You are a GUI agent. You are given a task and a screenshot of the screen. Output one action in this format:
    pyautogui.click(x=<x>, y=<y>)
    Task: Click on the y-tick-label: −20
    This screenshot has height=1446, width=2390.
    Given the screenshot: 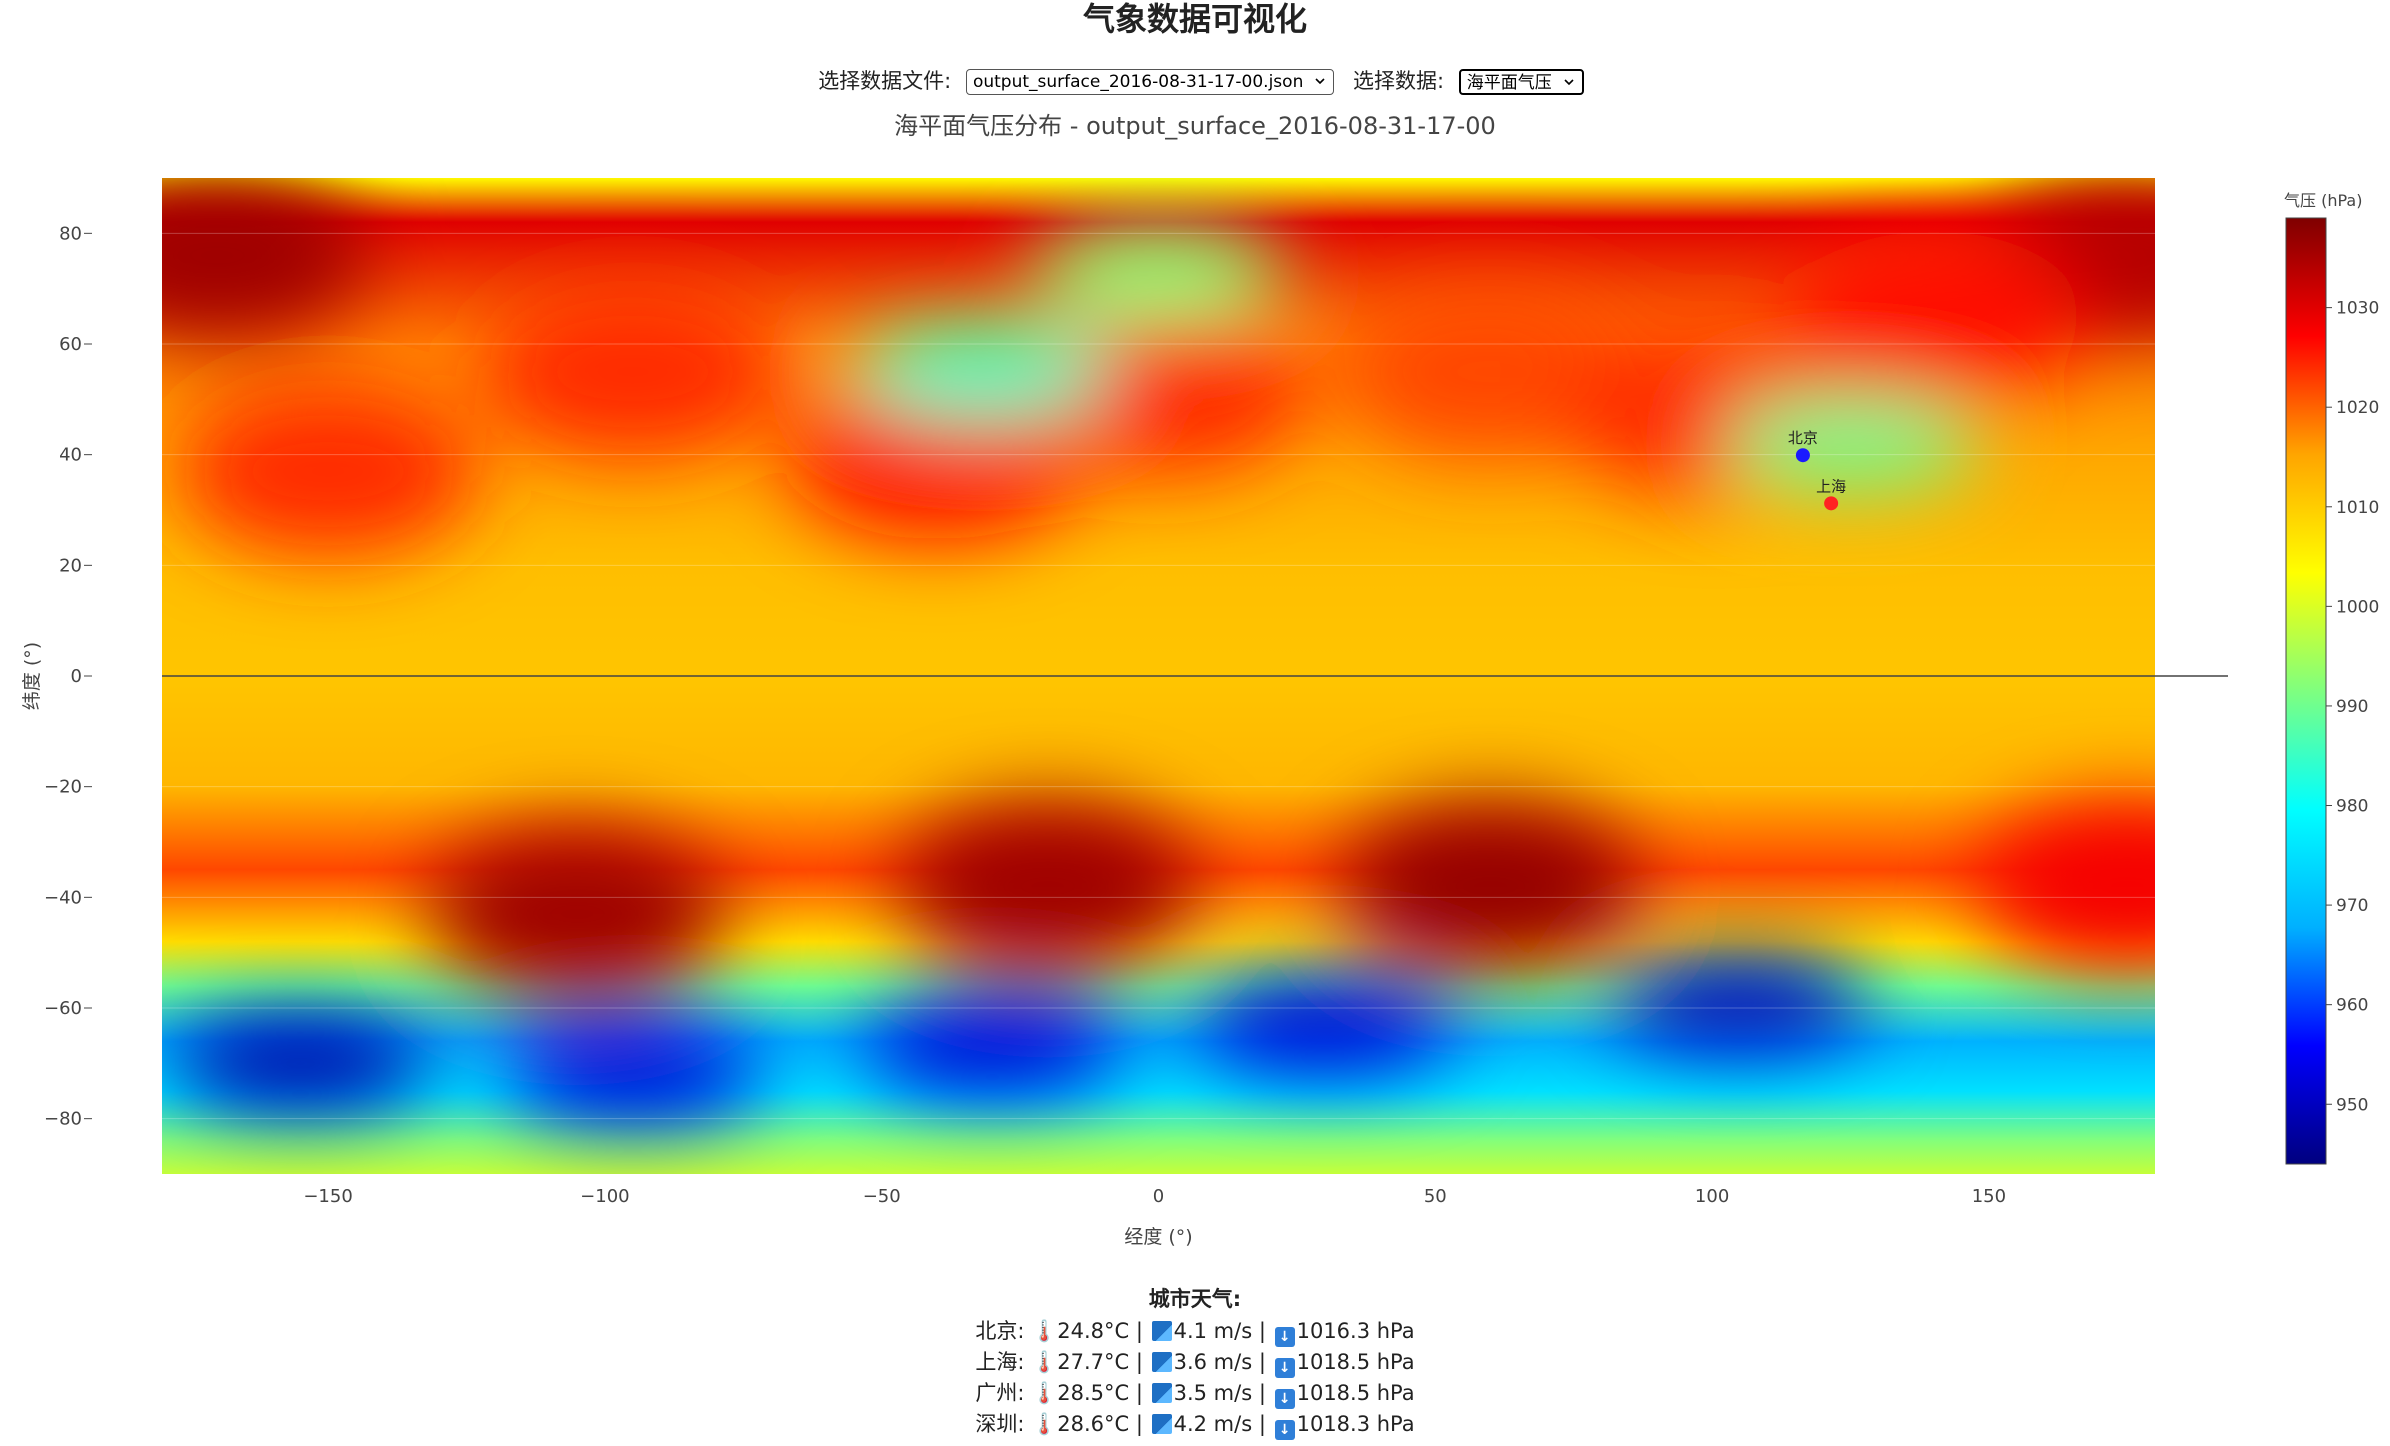 What is the action you would take?
    pyautogui.click(x=63, y=787)
    